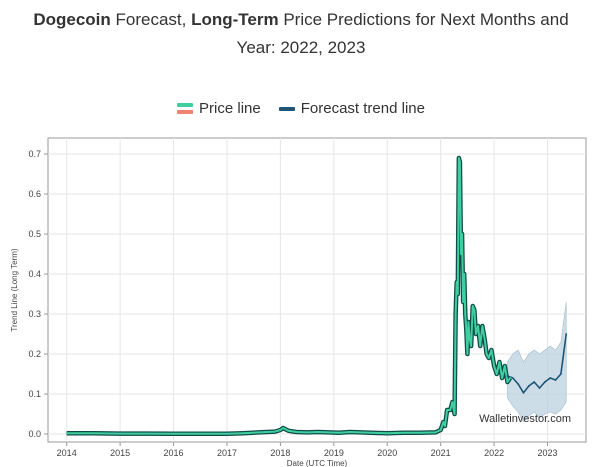 This screenshot has height=467, width=602. Describe the element at coordinates (120, 453) in the screenshot. I see `x-tick-label: 2015` at that location.